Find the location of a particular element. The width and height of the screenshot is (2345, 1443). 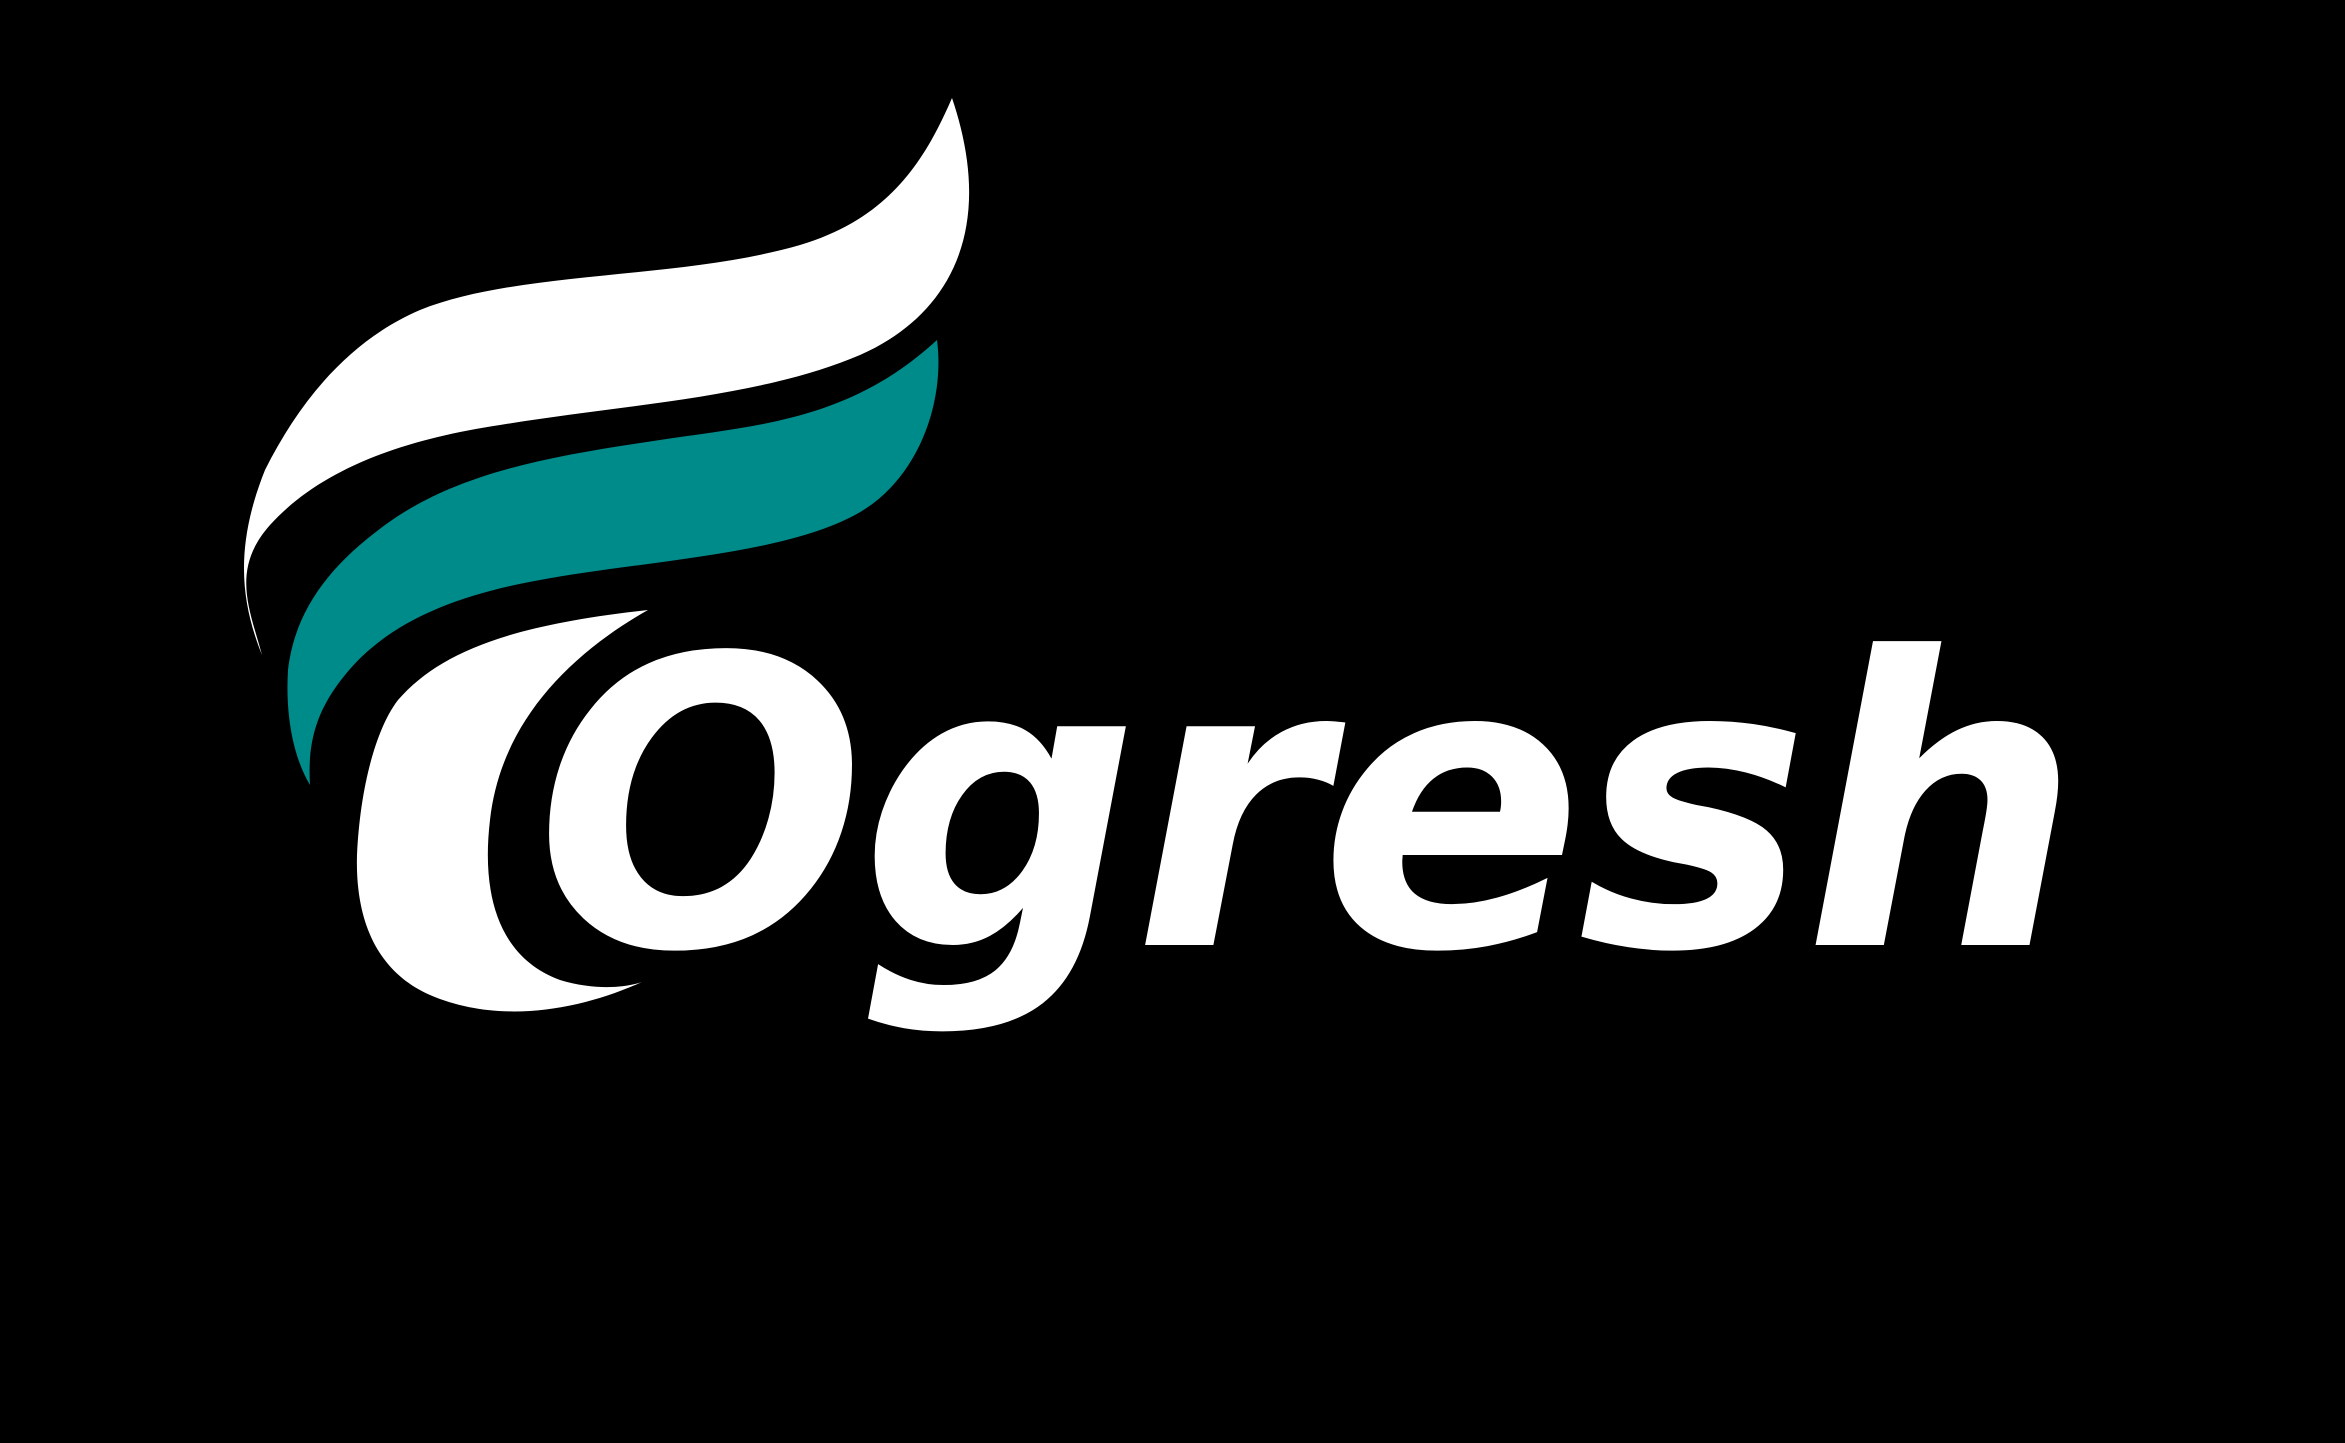

swoosh-white-top is located at coordinates (606, 376).